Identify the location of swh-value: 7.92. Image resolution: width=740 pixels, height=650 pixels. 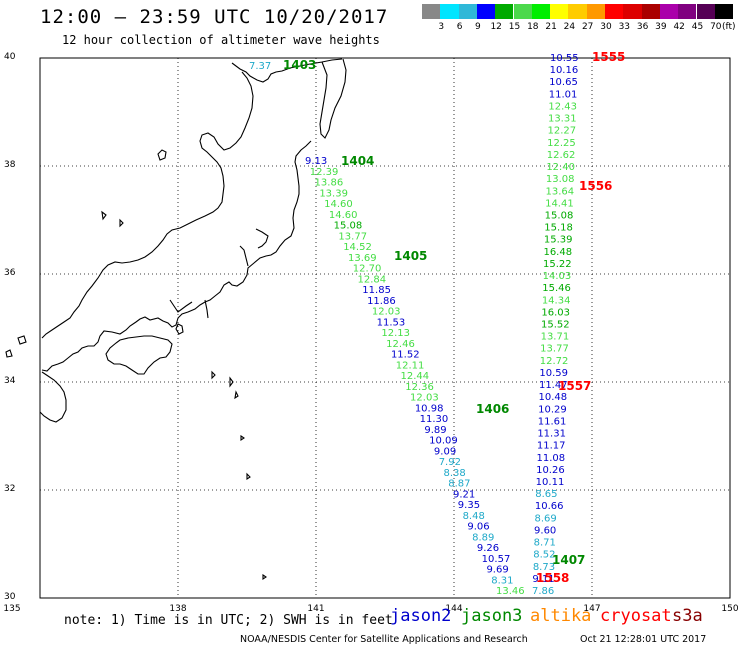
(450, 462).